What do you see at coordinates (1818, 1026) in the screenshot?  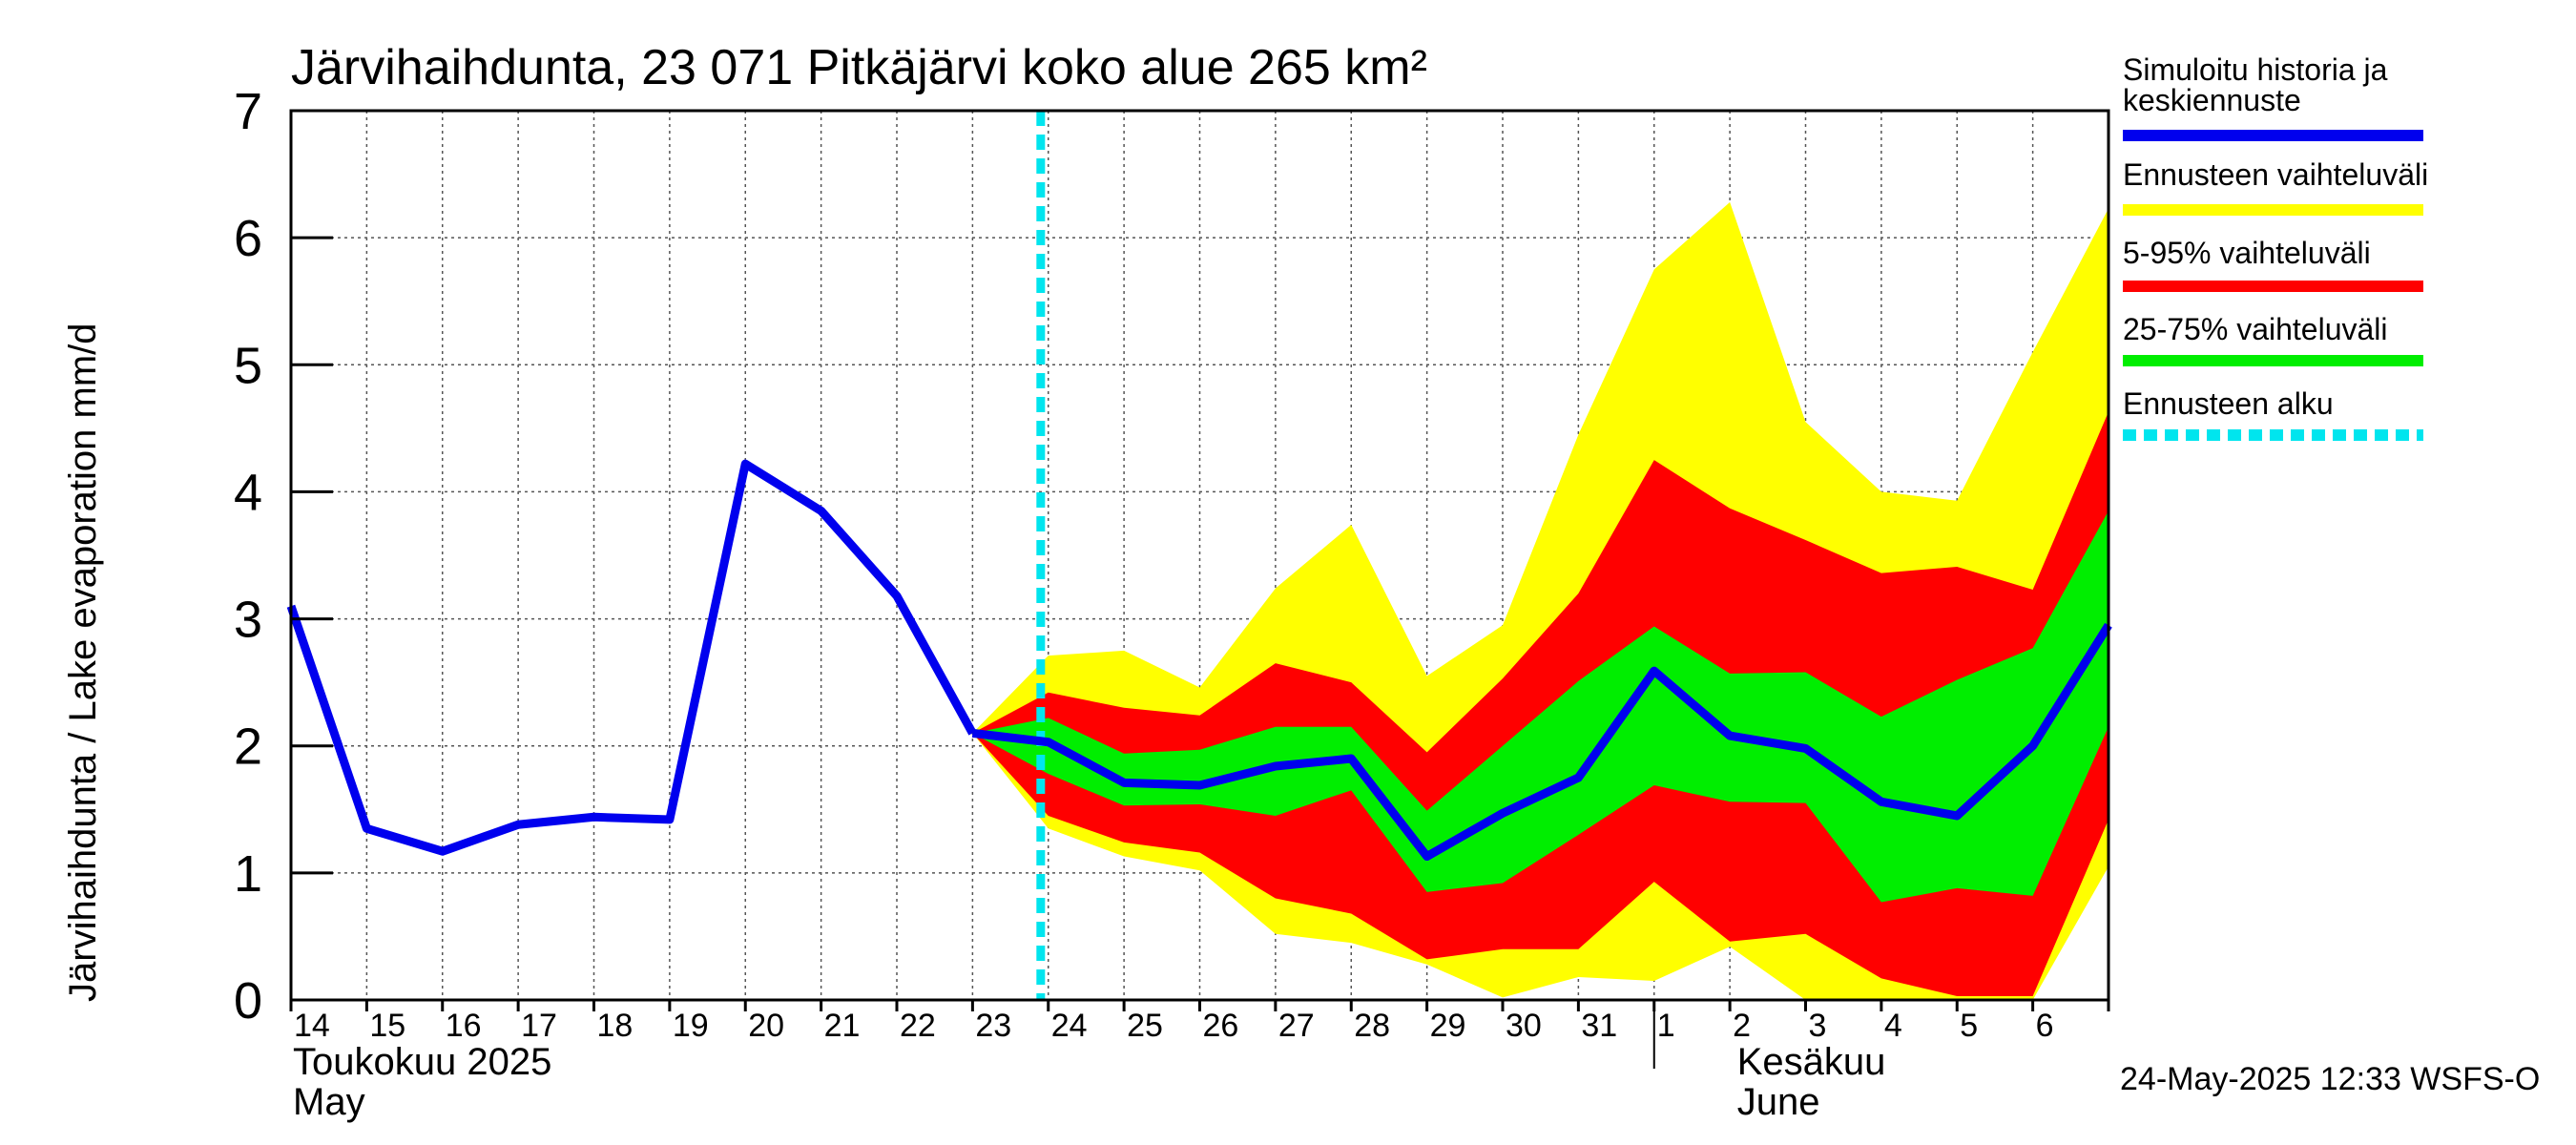 I see `x-tick-label: 3` at bounding box center [1818, 1026].